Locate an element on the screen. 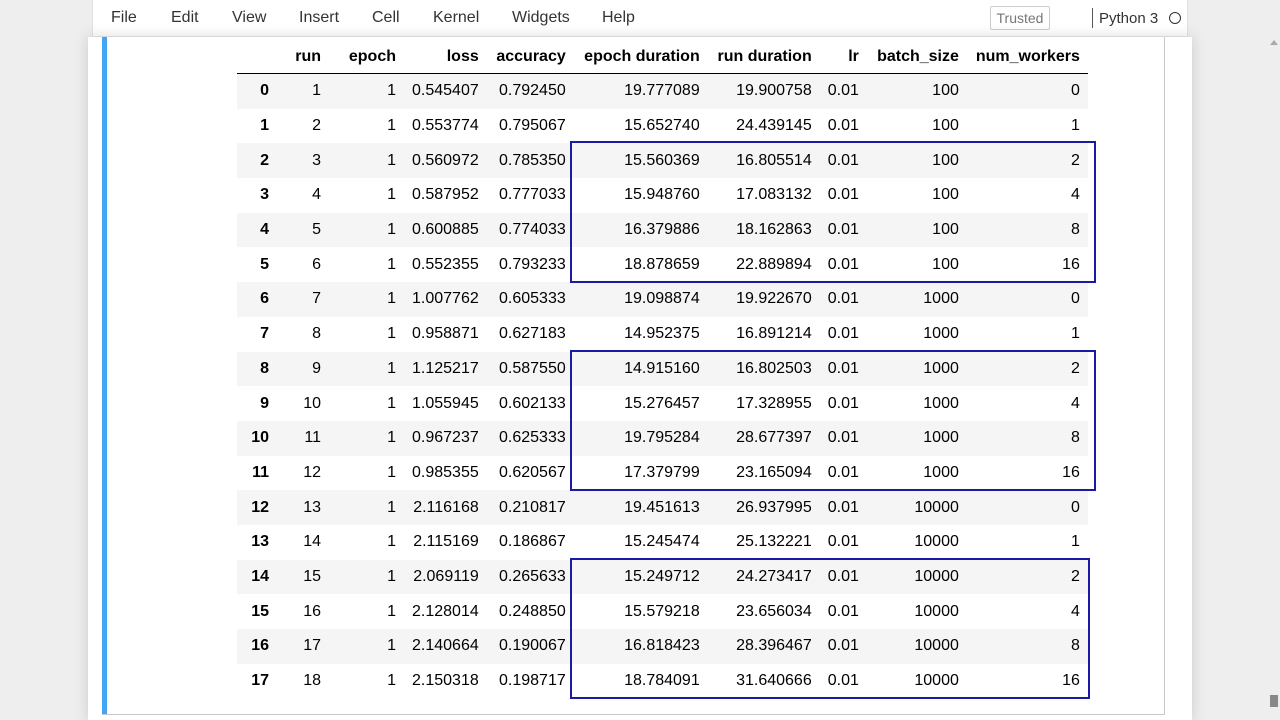 This screenshot has width=1280, height=720. table-cell: 5 is located at coordinates (316, 230).